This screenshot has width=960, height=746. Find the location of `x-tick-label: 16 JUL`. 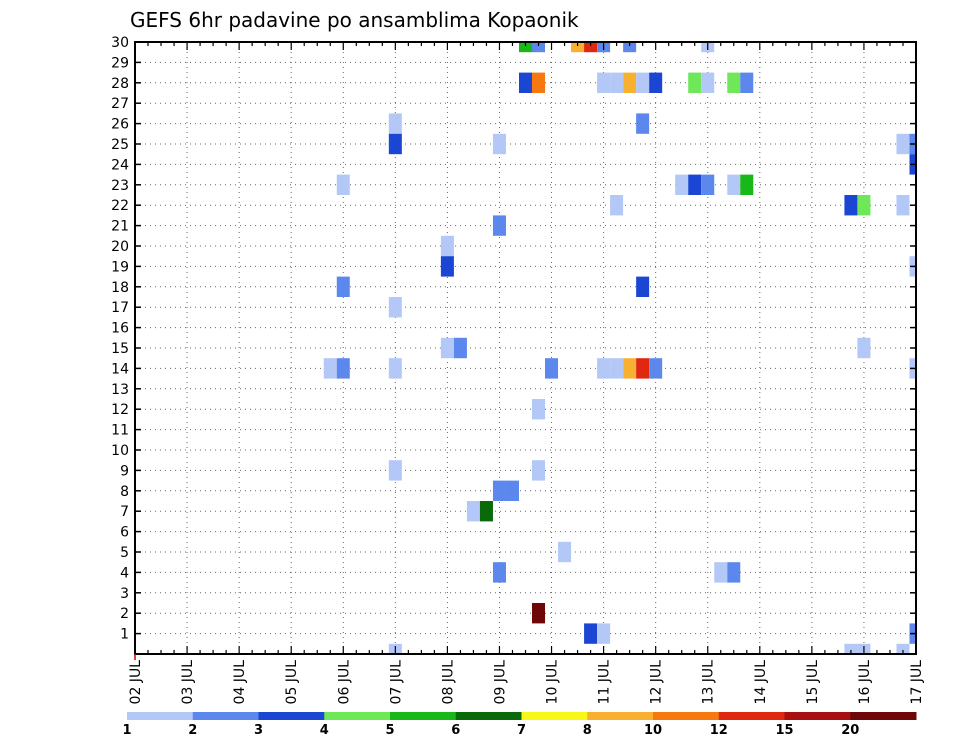

x-tick-label: 16 JUL is located at coordinates (865, 682).